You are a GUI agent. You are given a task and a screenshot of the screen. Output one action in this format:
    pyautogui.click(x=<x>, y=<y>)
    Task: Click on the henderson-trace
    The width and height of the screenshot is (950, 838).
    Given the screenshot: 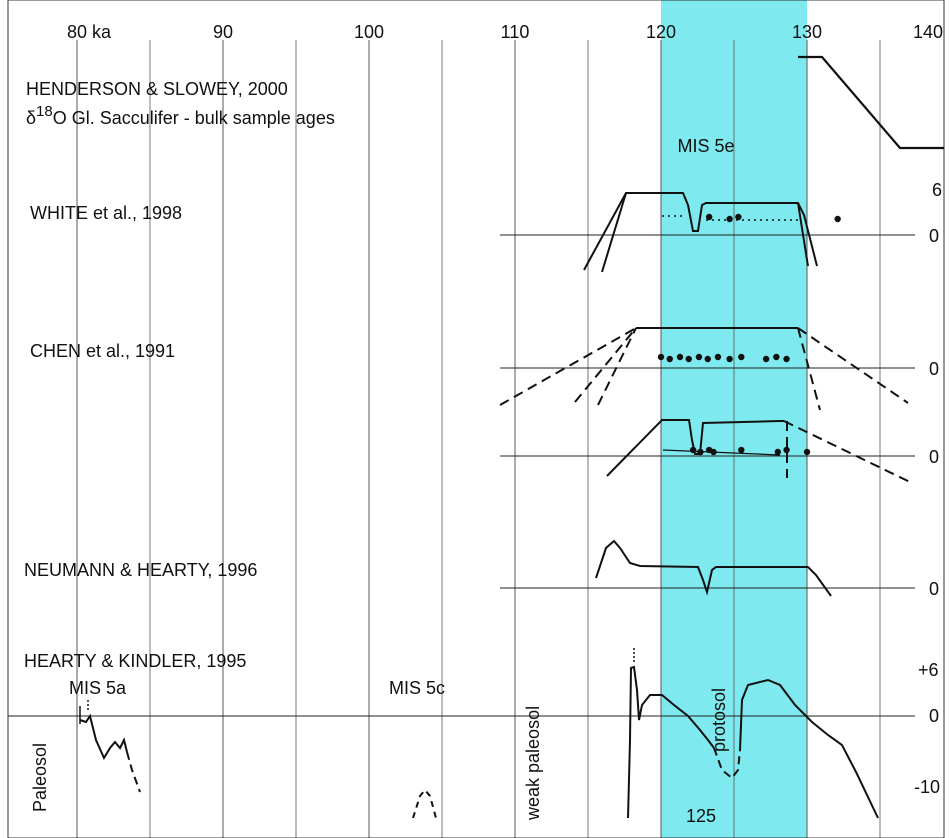 What is the action you would take?
    pyautogui.click(x=871, y=102)
    